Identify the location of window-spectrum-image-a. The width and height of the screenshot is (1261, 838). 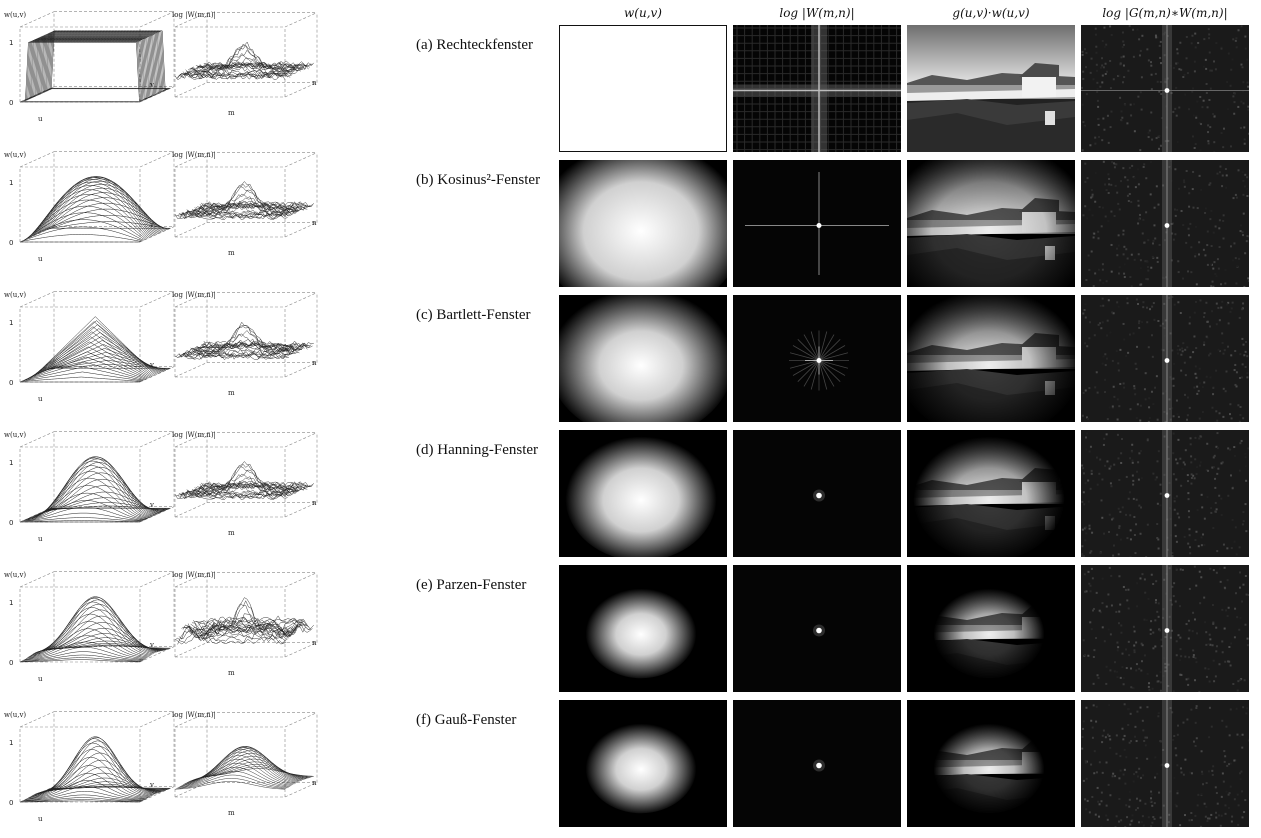
(817, 88).